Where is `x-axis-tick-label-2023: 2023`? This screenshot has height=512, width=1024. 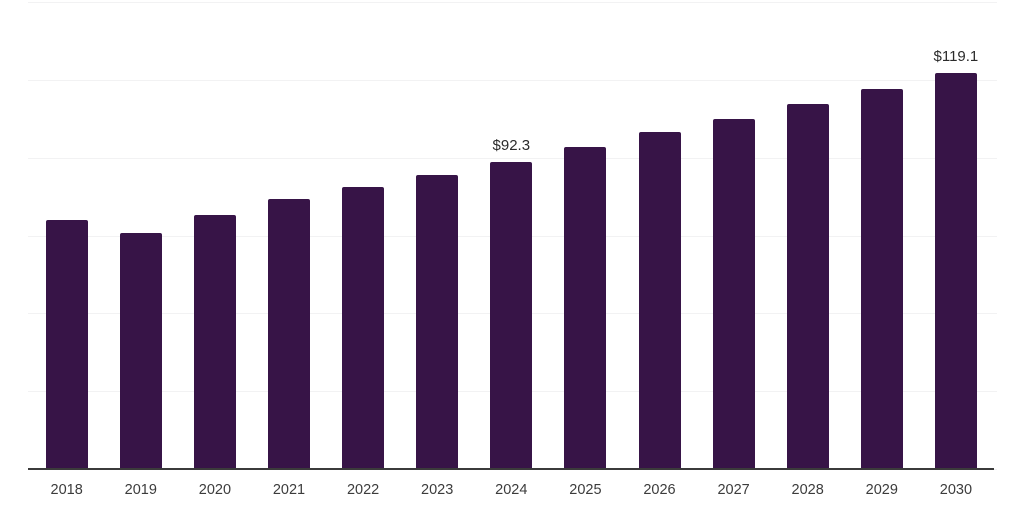
x-axis-tick-label-2023: 2023 is located at coordinates (437, 490).